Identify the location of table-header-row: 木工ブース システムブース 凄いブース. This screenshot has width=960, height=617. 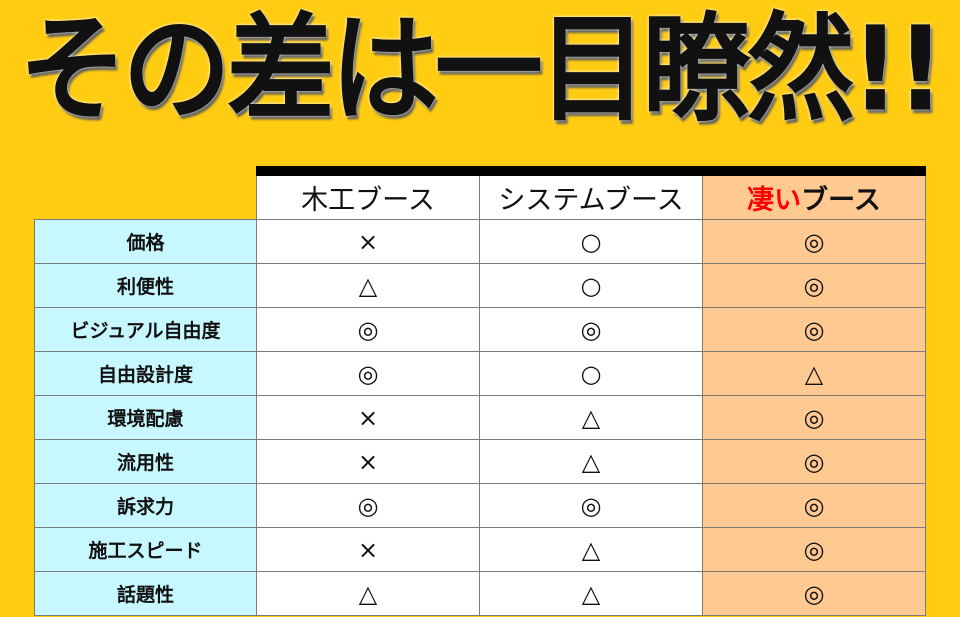
(480, 198).